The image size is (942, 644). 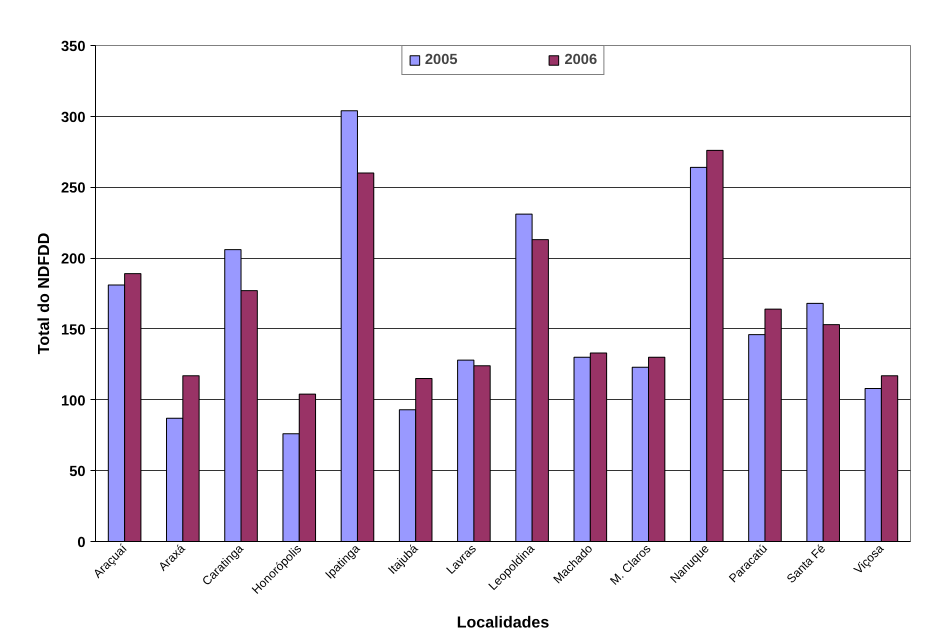 What do you see at coordinates (73, 330) in the screenshot?
I see `y-tick-label: 150` at bounding box center [73, 330].